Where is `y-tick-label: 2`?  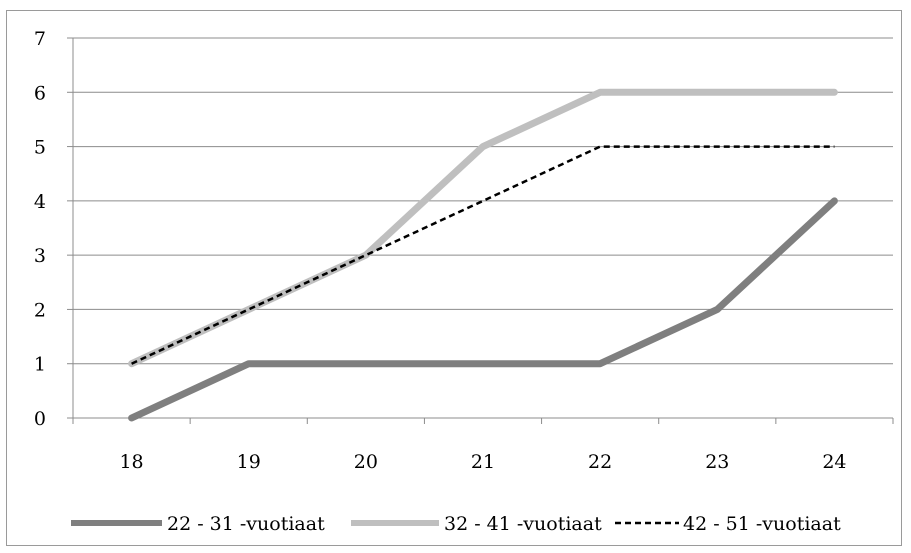 y-tick-label: 2 is located at coordinates (40, 310).